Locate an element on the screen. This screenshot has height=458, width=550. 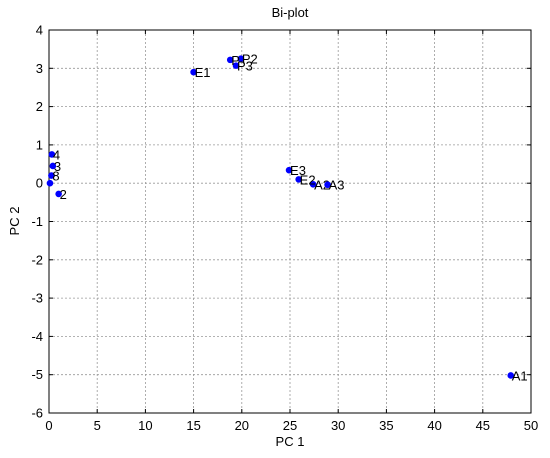
data-point-label: P3 is located at coordinates (245, 66).